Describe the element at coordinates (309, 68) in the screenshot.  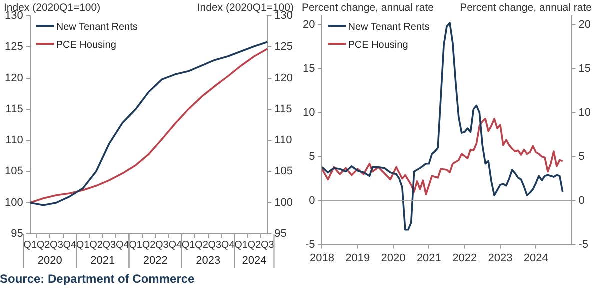
I see `y-tick-label: 15` at that location.